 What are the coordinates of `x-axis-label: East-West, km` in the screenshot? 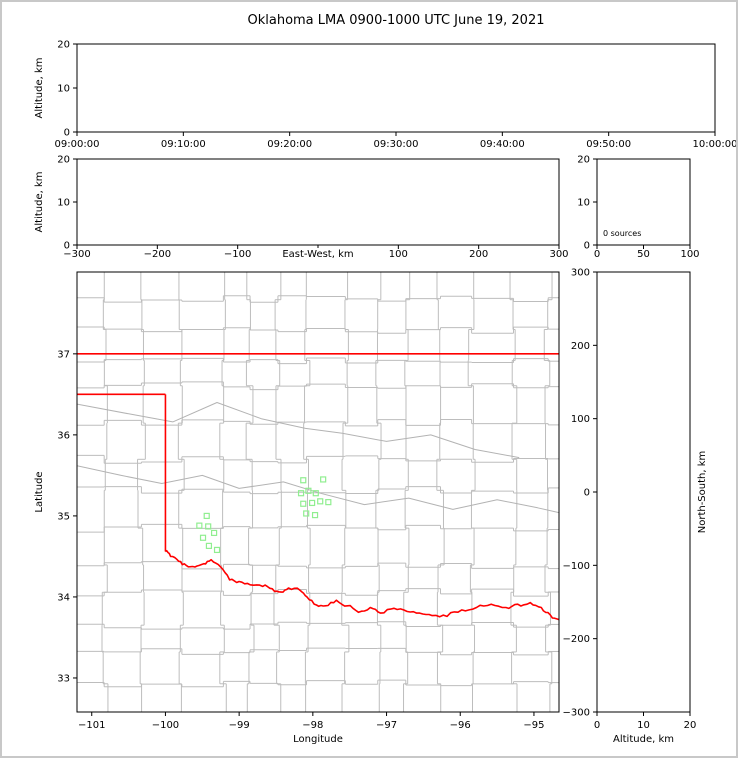 It's located at (317, 254).